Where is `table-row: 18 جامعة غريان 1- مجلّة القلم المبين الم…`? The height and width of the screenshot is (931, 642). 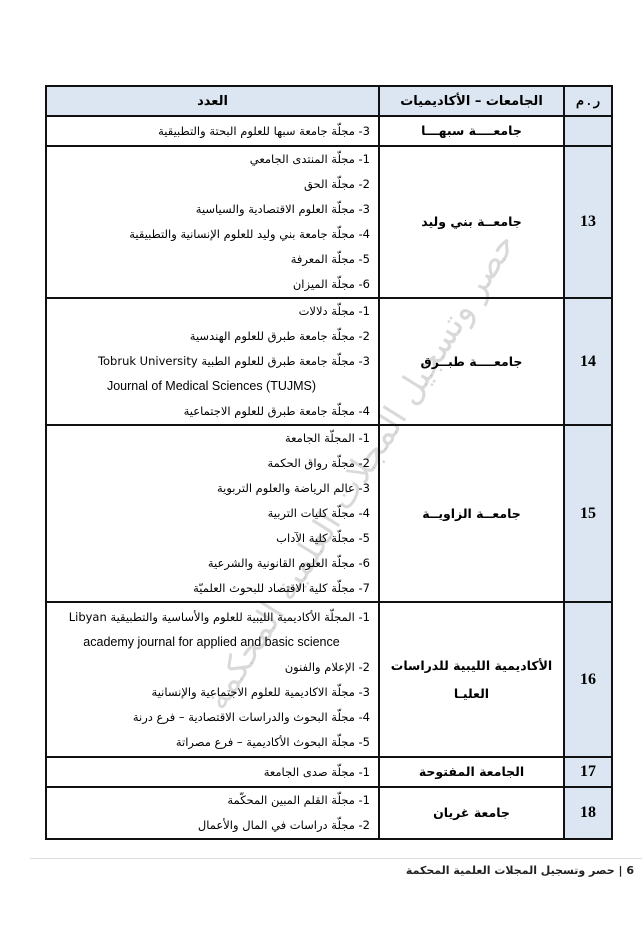
table-row: 18 جامعة غريان 1- مجلّة القلم المبين الم… is located at coordinates (329, 813).